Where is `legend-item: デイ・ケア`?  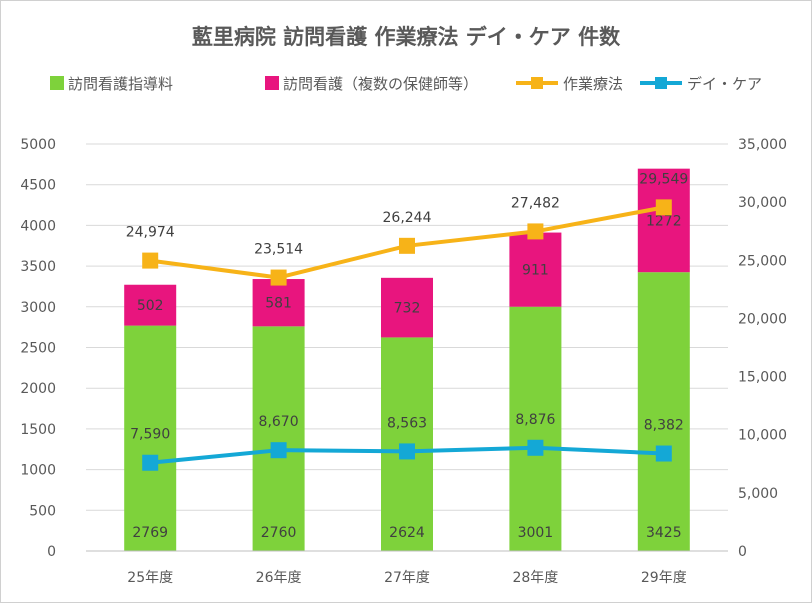 legend-item: デイ・ケア is located at coordinates (701, 84).